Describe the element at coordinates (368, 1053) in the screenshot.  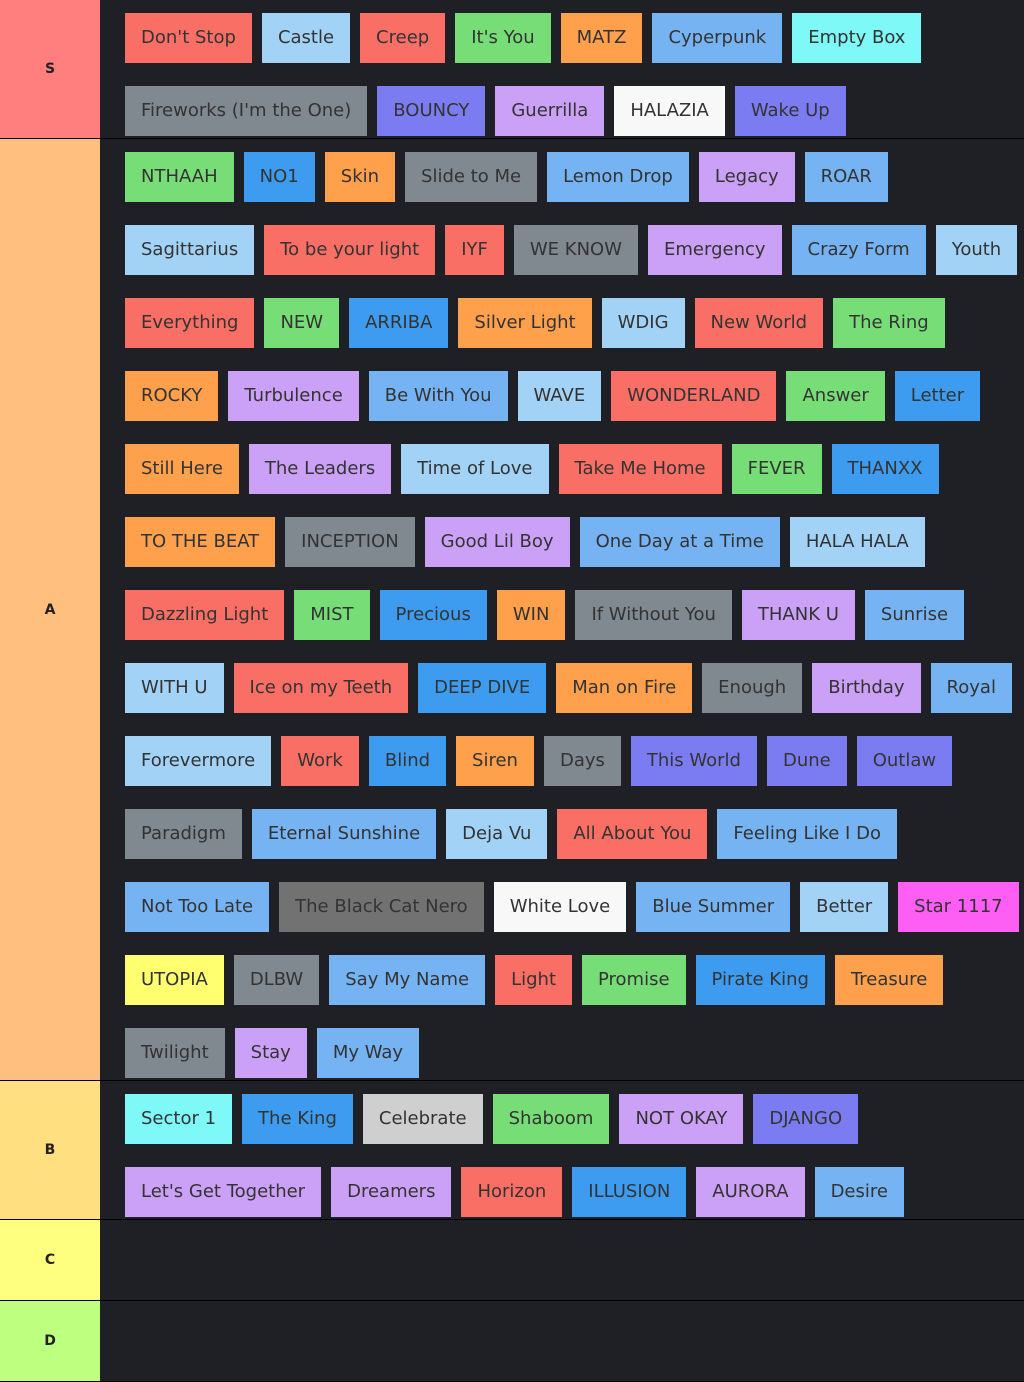
I see `tier-item: My Way` at that location.